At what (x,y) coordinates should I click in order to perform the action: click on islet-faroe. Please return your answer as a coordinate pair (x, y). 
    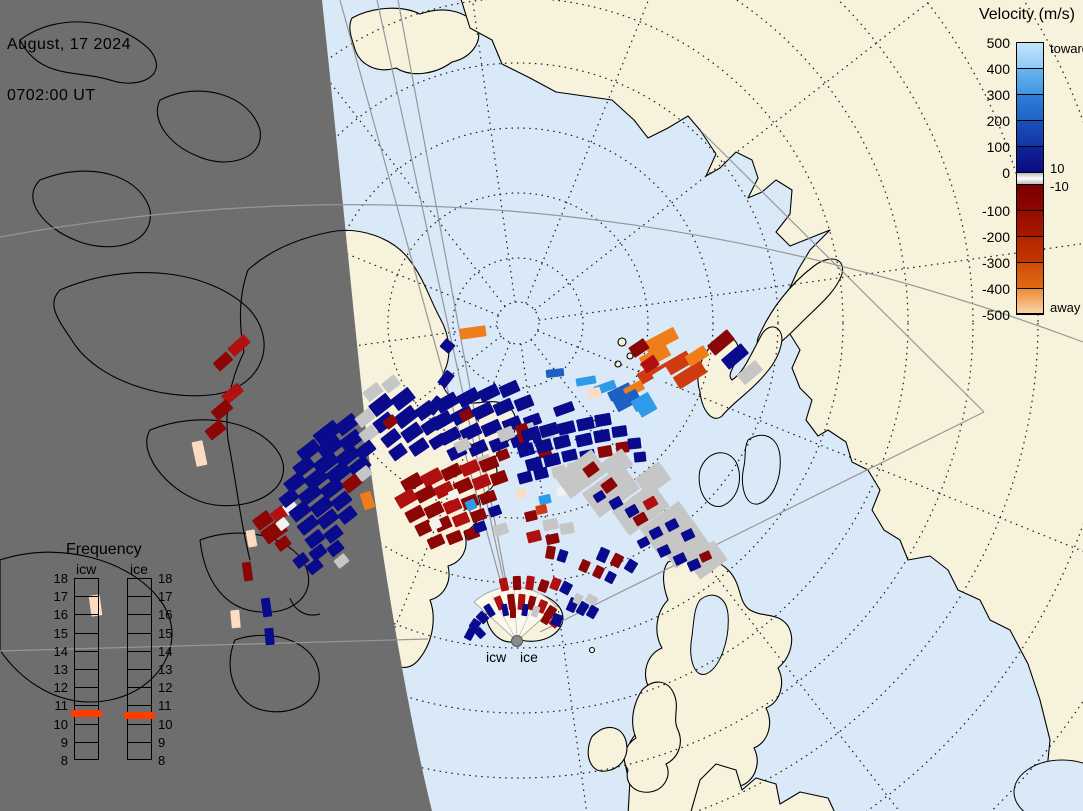
    Looking at the image, I should click on (592, 650).